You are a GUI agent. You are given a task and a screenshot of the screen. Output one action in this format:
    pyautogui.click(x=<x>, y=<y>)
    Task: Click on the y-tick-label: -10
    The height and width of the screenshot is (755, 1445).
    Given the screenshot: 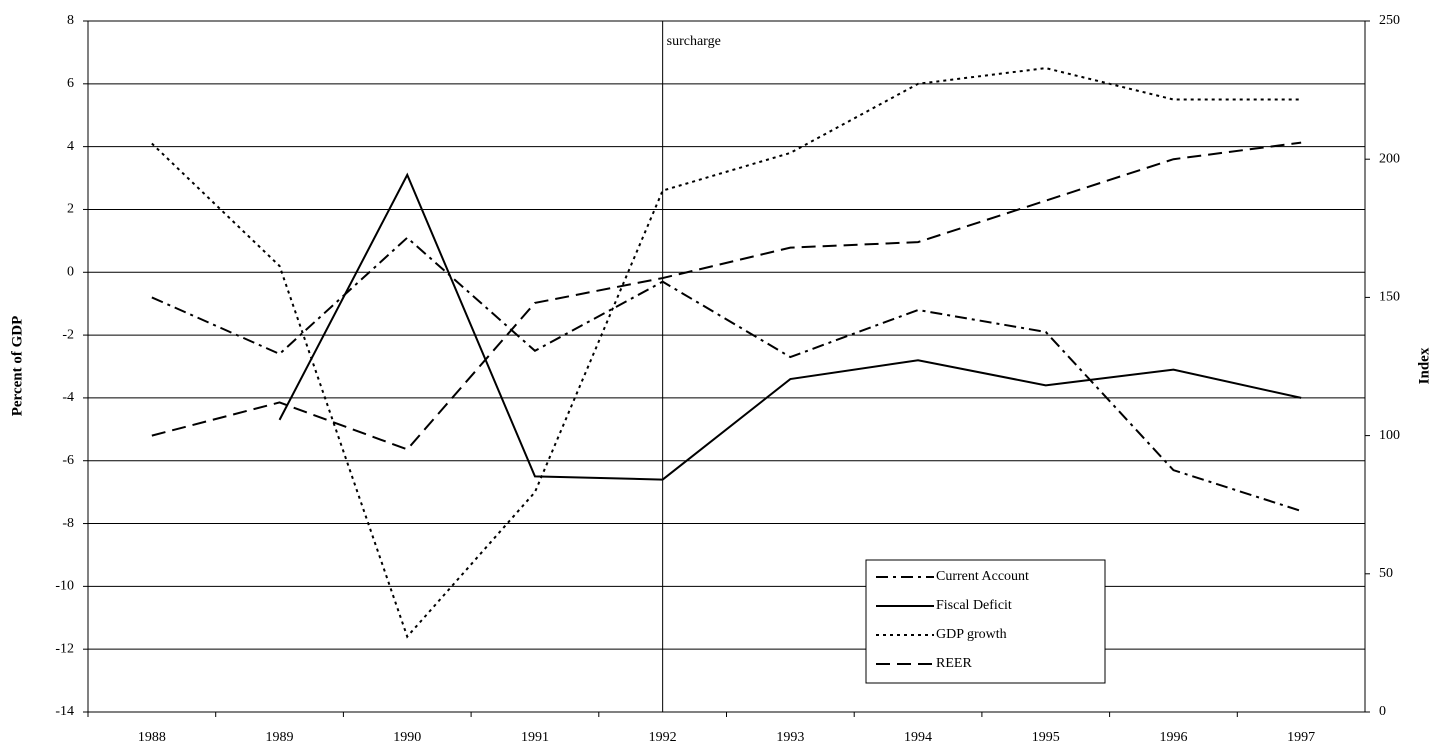 What is the action you would take?
    pyautogui.click(x=64, y=586)
    